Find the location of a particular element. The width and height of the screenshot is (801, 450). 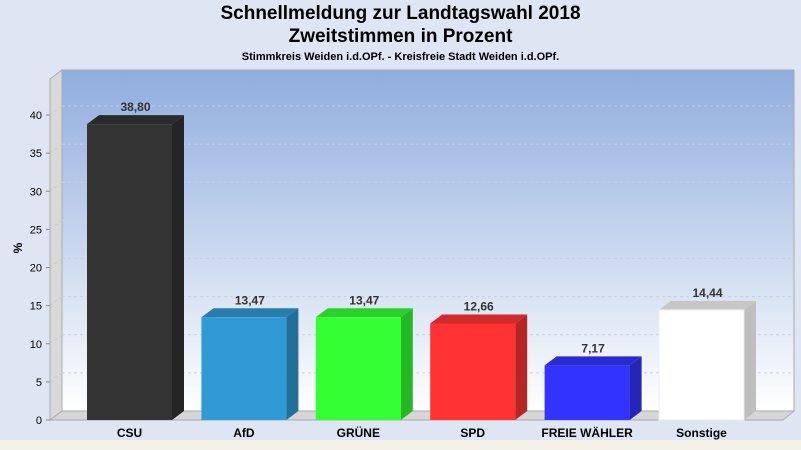

x-tick-label: Sonstige is located at coordinates (701, 433).